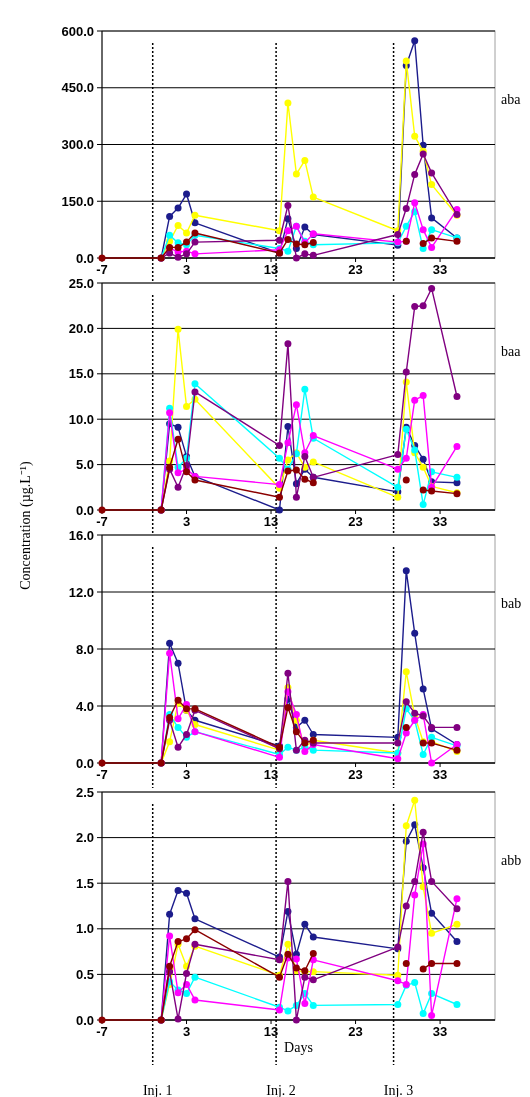 Image resolution: width=530 pixels, height=1097 pixels. What do you see at coordinates (77, 88) in the screenshot?
I see `y-tick-label: 450.0` at bounding box center [77, 88].